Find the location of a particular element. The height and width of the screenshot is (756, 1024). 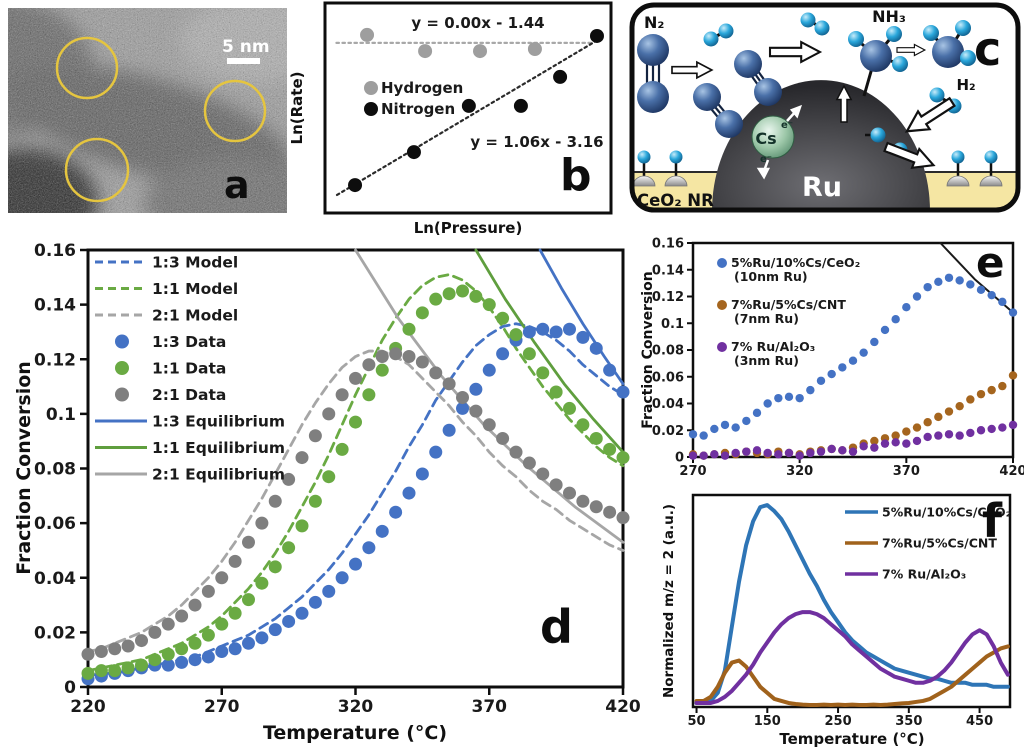

legend-label: 2:1 Data is located at coordinates (189, 395).